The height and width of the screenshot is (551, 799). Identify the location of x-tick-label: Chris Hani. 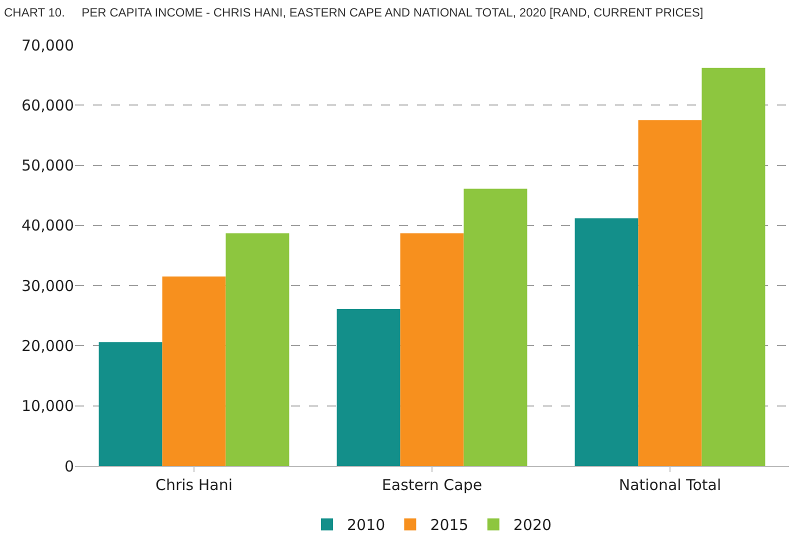
(194, 485).